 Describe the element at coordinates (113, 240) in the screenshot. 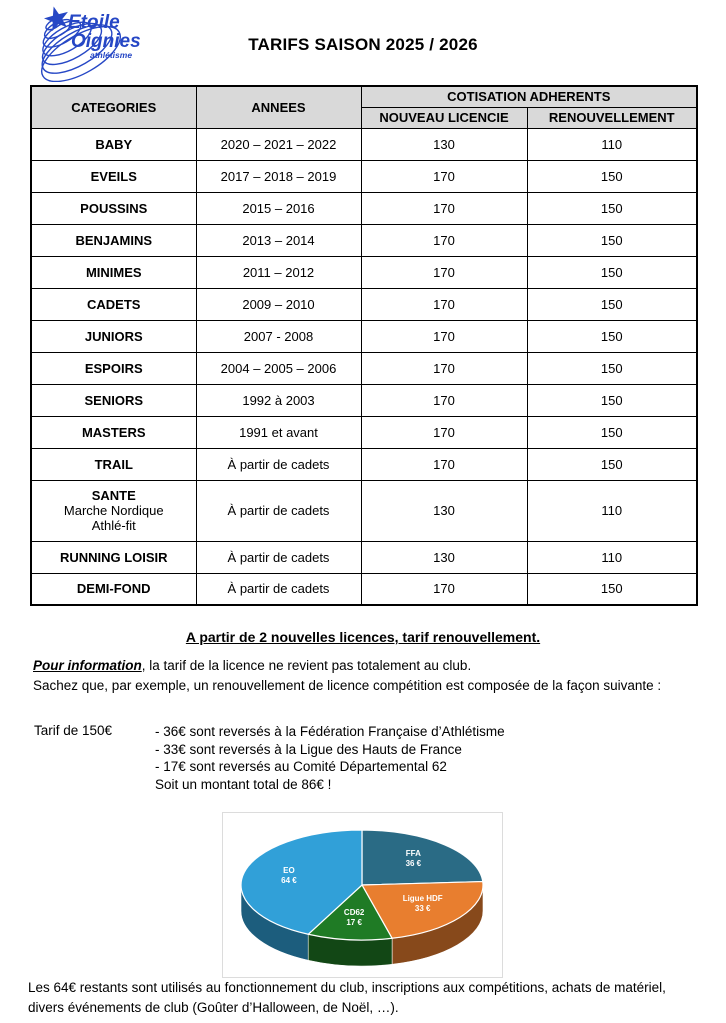

I see `category-cell: BENJAMINS` at that location.